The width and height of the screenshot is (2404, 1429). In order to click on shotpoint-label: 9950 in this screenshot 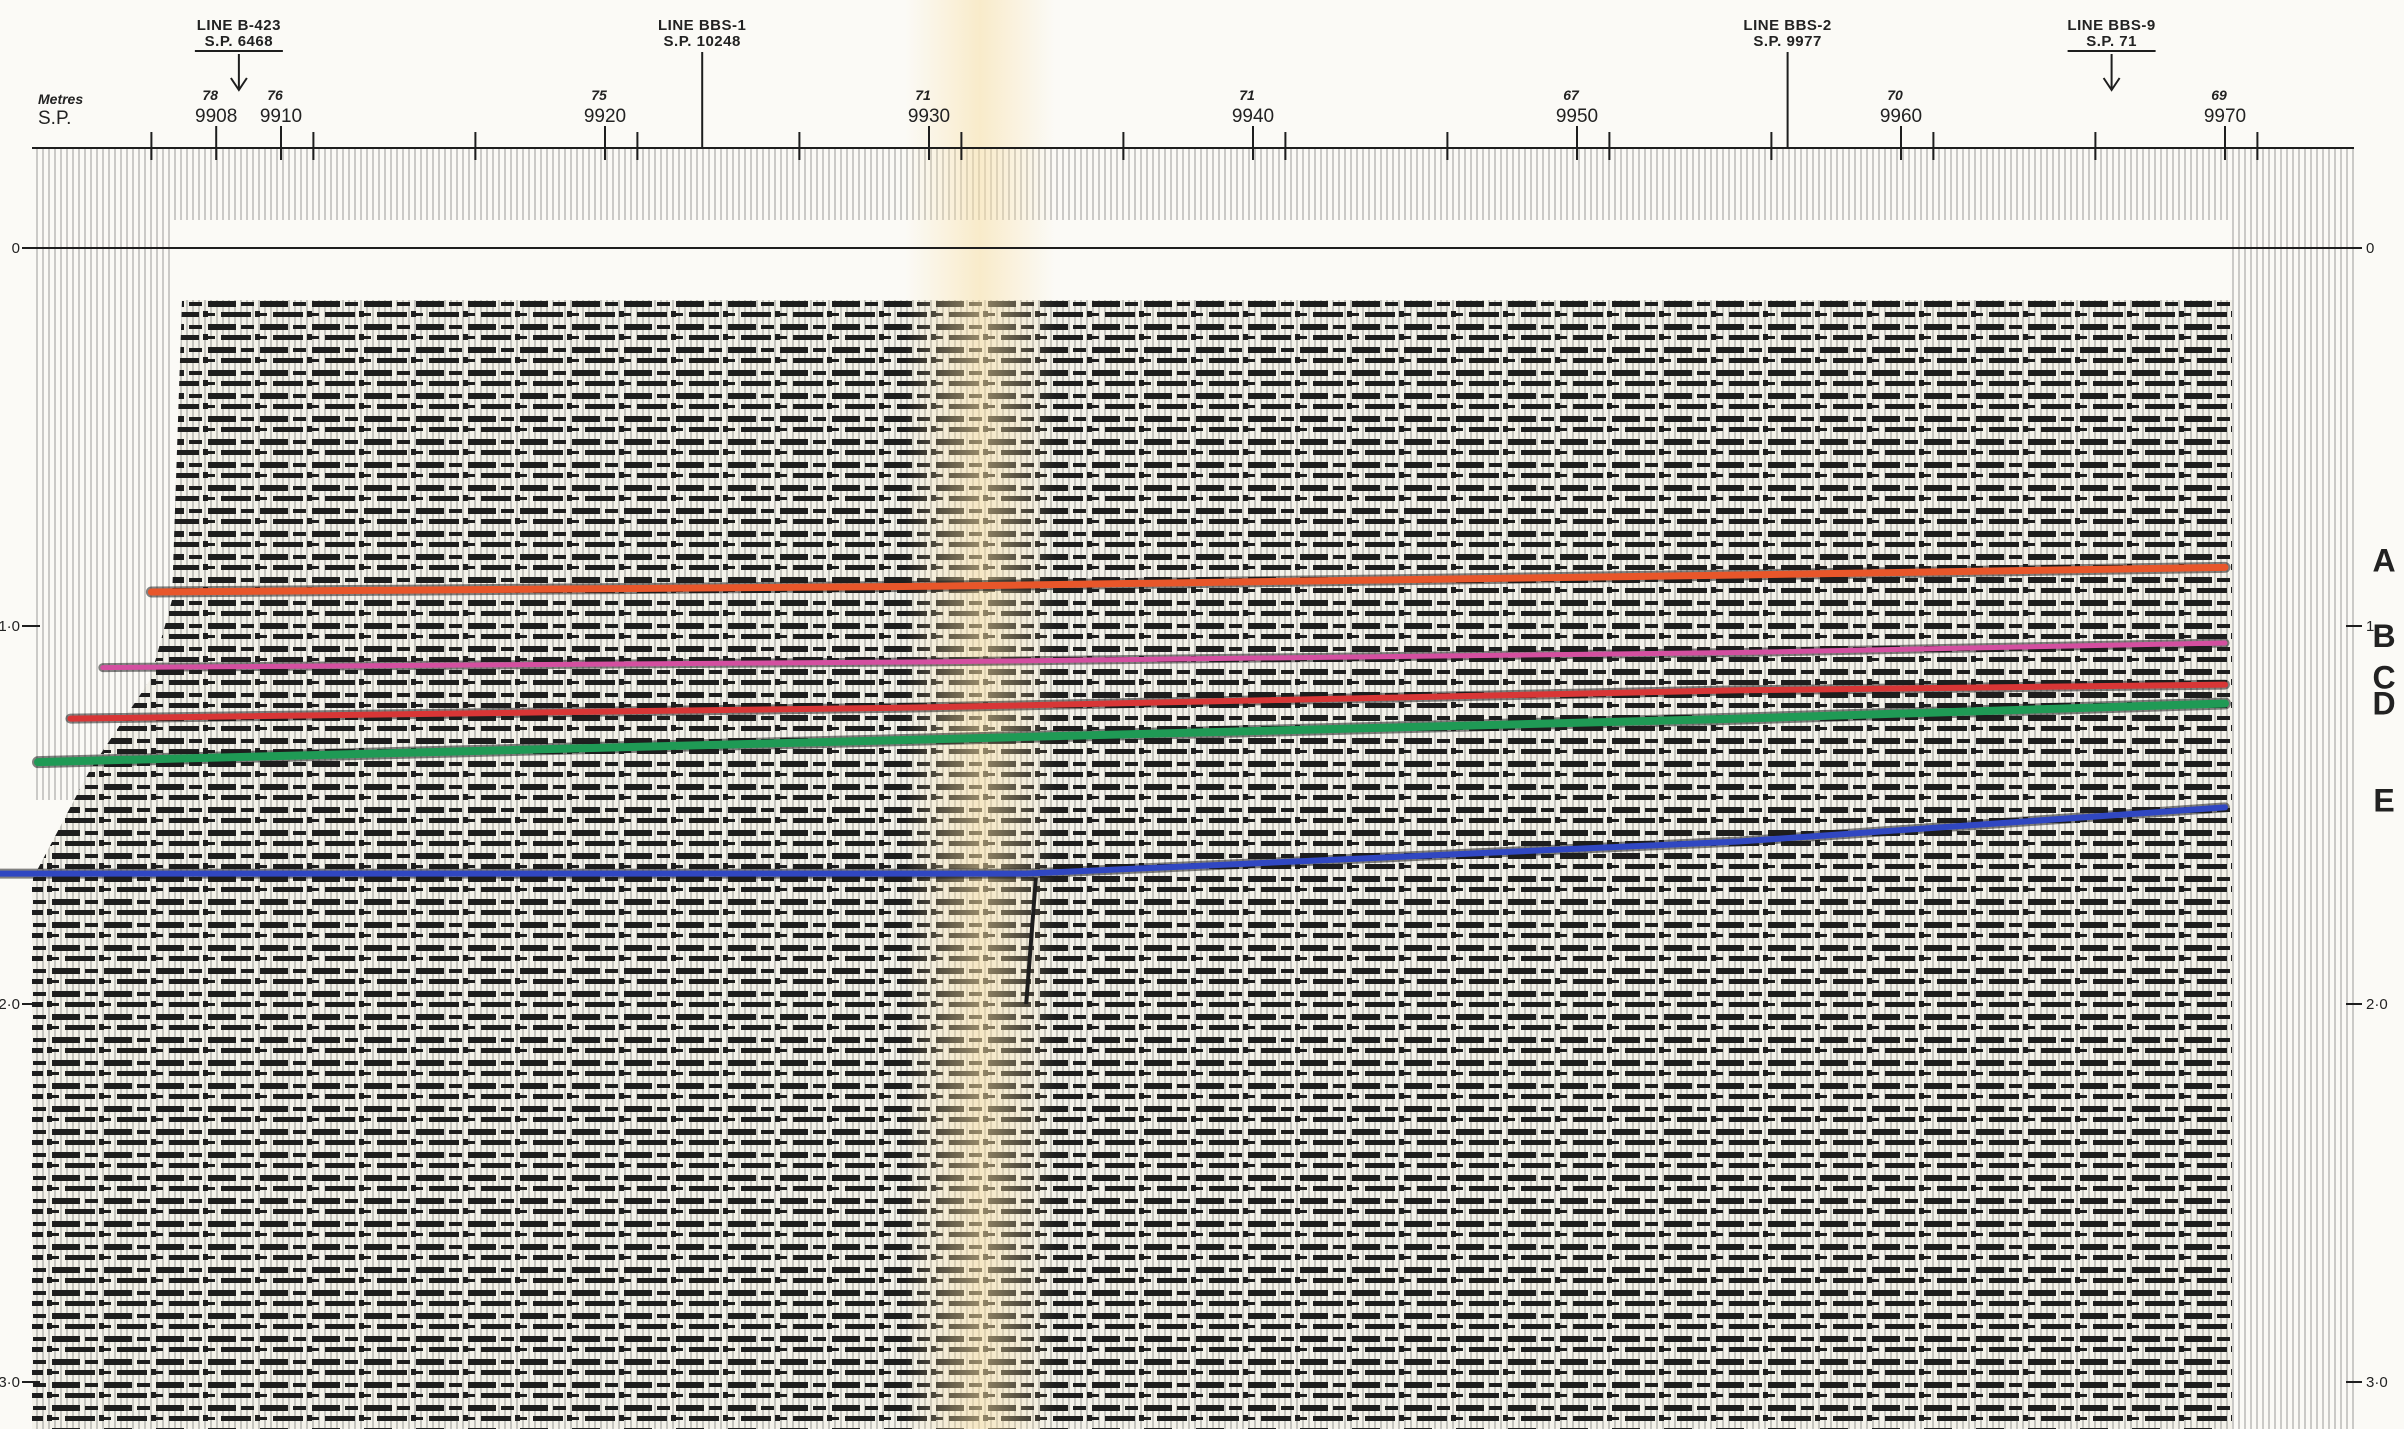, I will do `click(1577, 116)`.